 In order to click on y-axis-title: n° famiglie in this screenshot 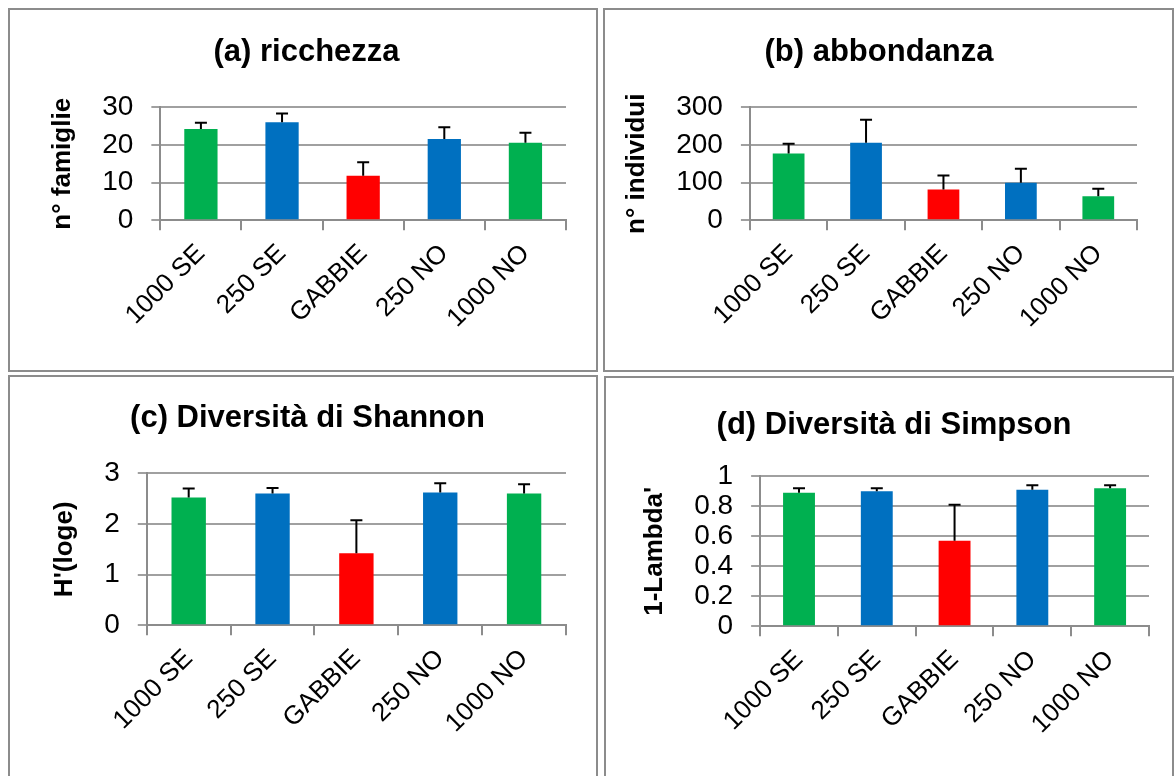, I will do `click(60, 163)`.